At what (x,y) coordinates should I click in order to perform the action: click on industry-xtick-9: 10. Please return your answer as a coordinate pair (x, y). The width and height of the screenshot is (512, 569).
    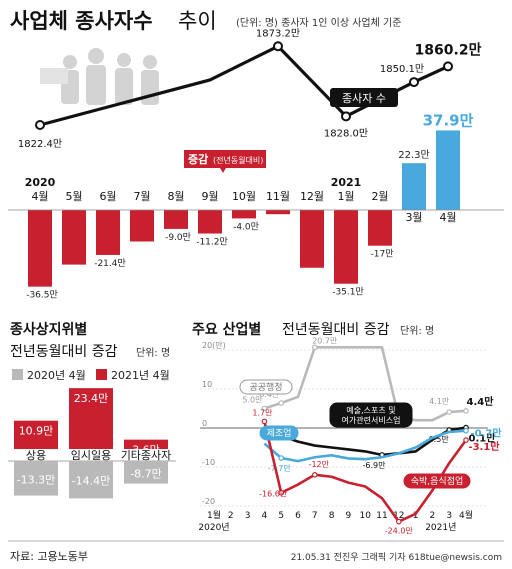
    Looking at the image, I should click on (365, 516).